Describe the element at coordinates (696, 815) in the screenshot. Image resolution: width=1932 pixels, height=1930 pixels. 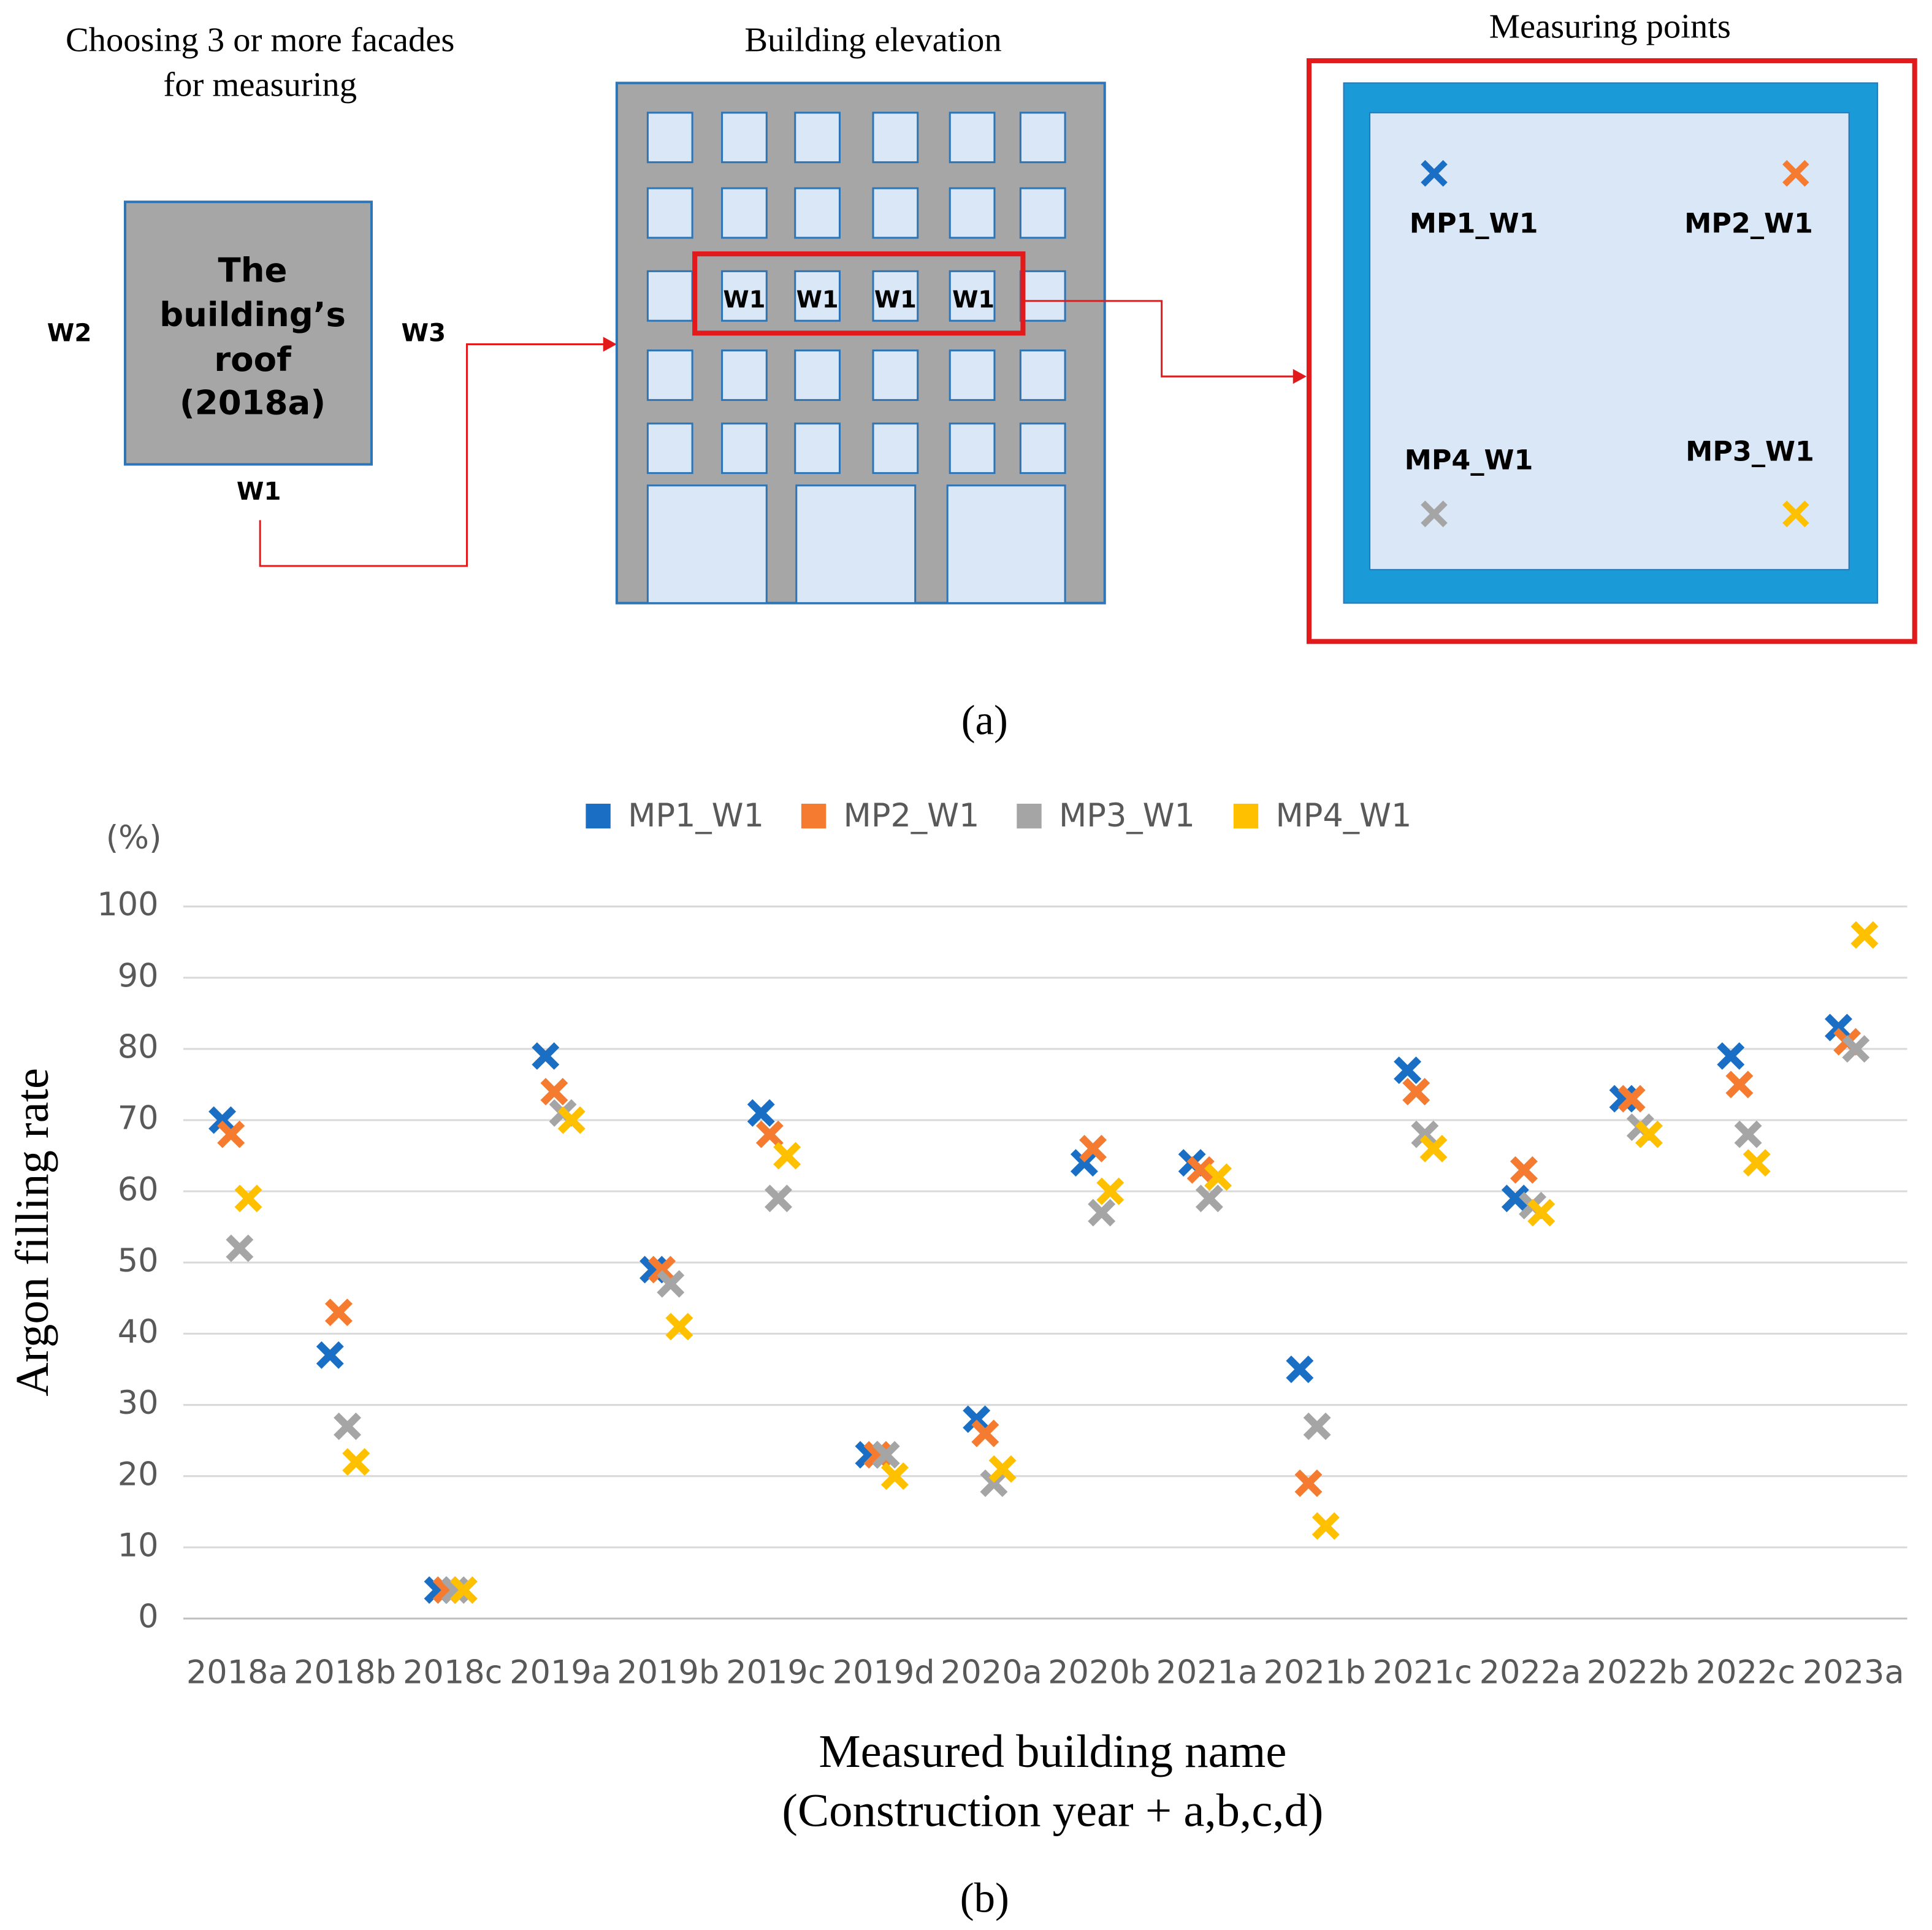
I see `legend-label: MP1_W1` at that location.